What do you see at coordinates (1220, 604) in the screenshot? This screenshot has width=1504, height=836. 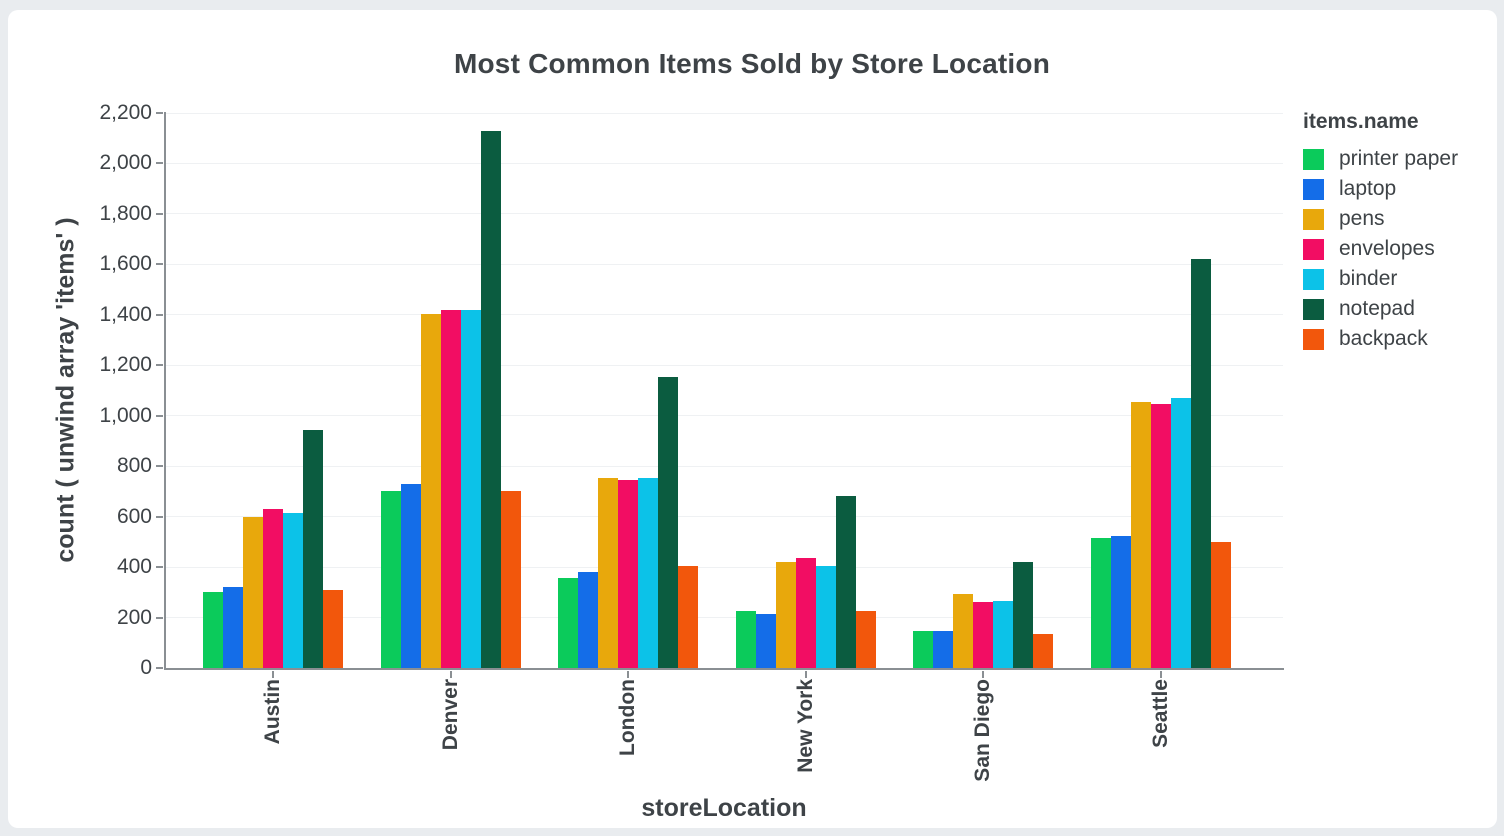 I see `bar-backpack-seattle` at bounding box center [1220, 604].